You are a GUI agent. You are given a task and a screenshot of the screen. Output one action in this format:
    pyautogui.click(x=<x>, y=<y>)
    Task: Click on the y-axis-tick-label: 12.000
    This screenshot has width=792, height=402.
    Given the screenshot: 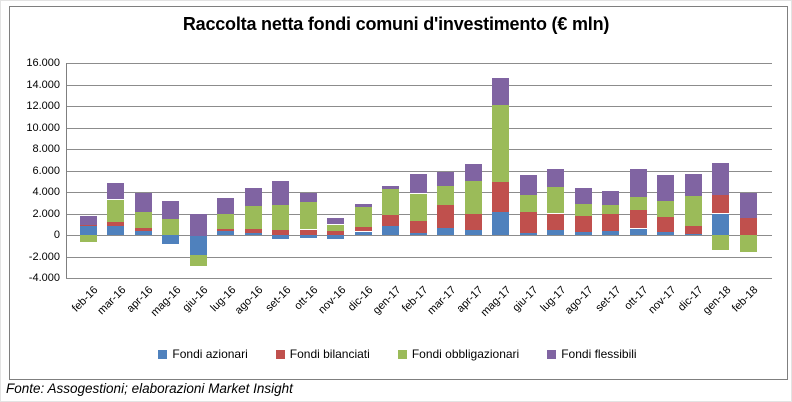 What is the action you would take?
    pyautogui.click(x=43, y=106)
    